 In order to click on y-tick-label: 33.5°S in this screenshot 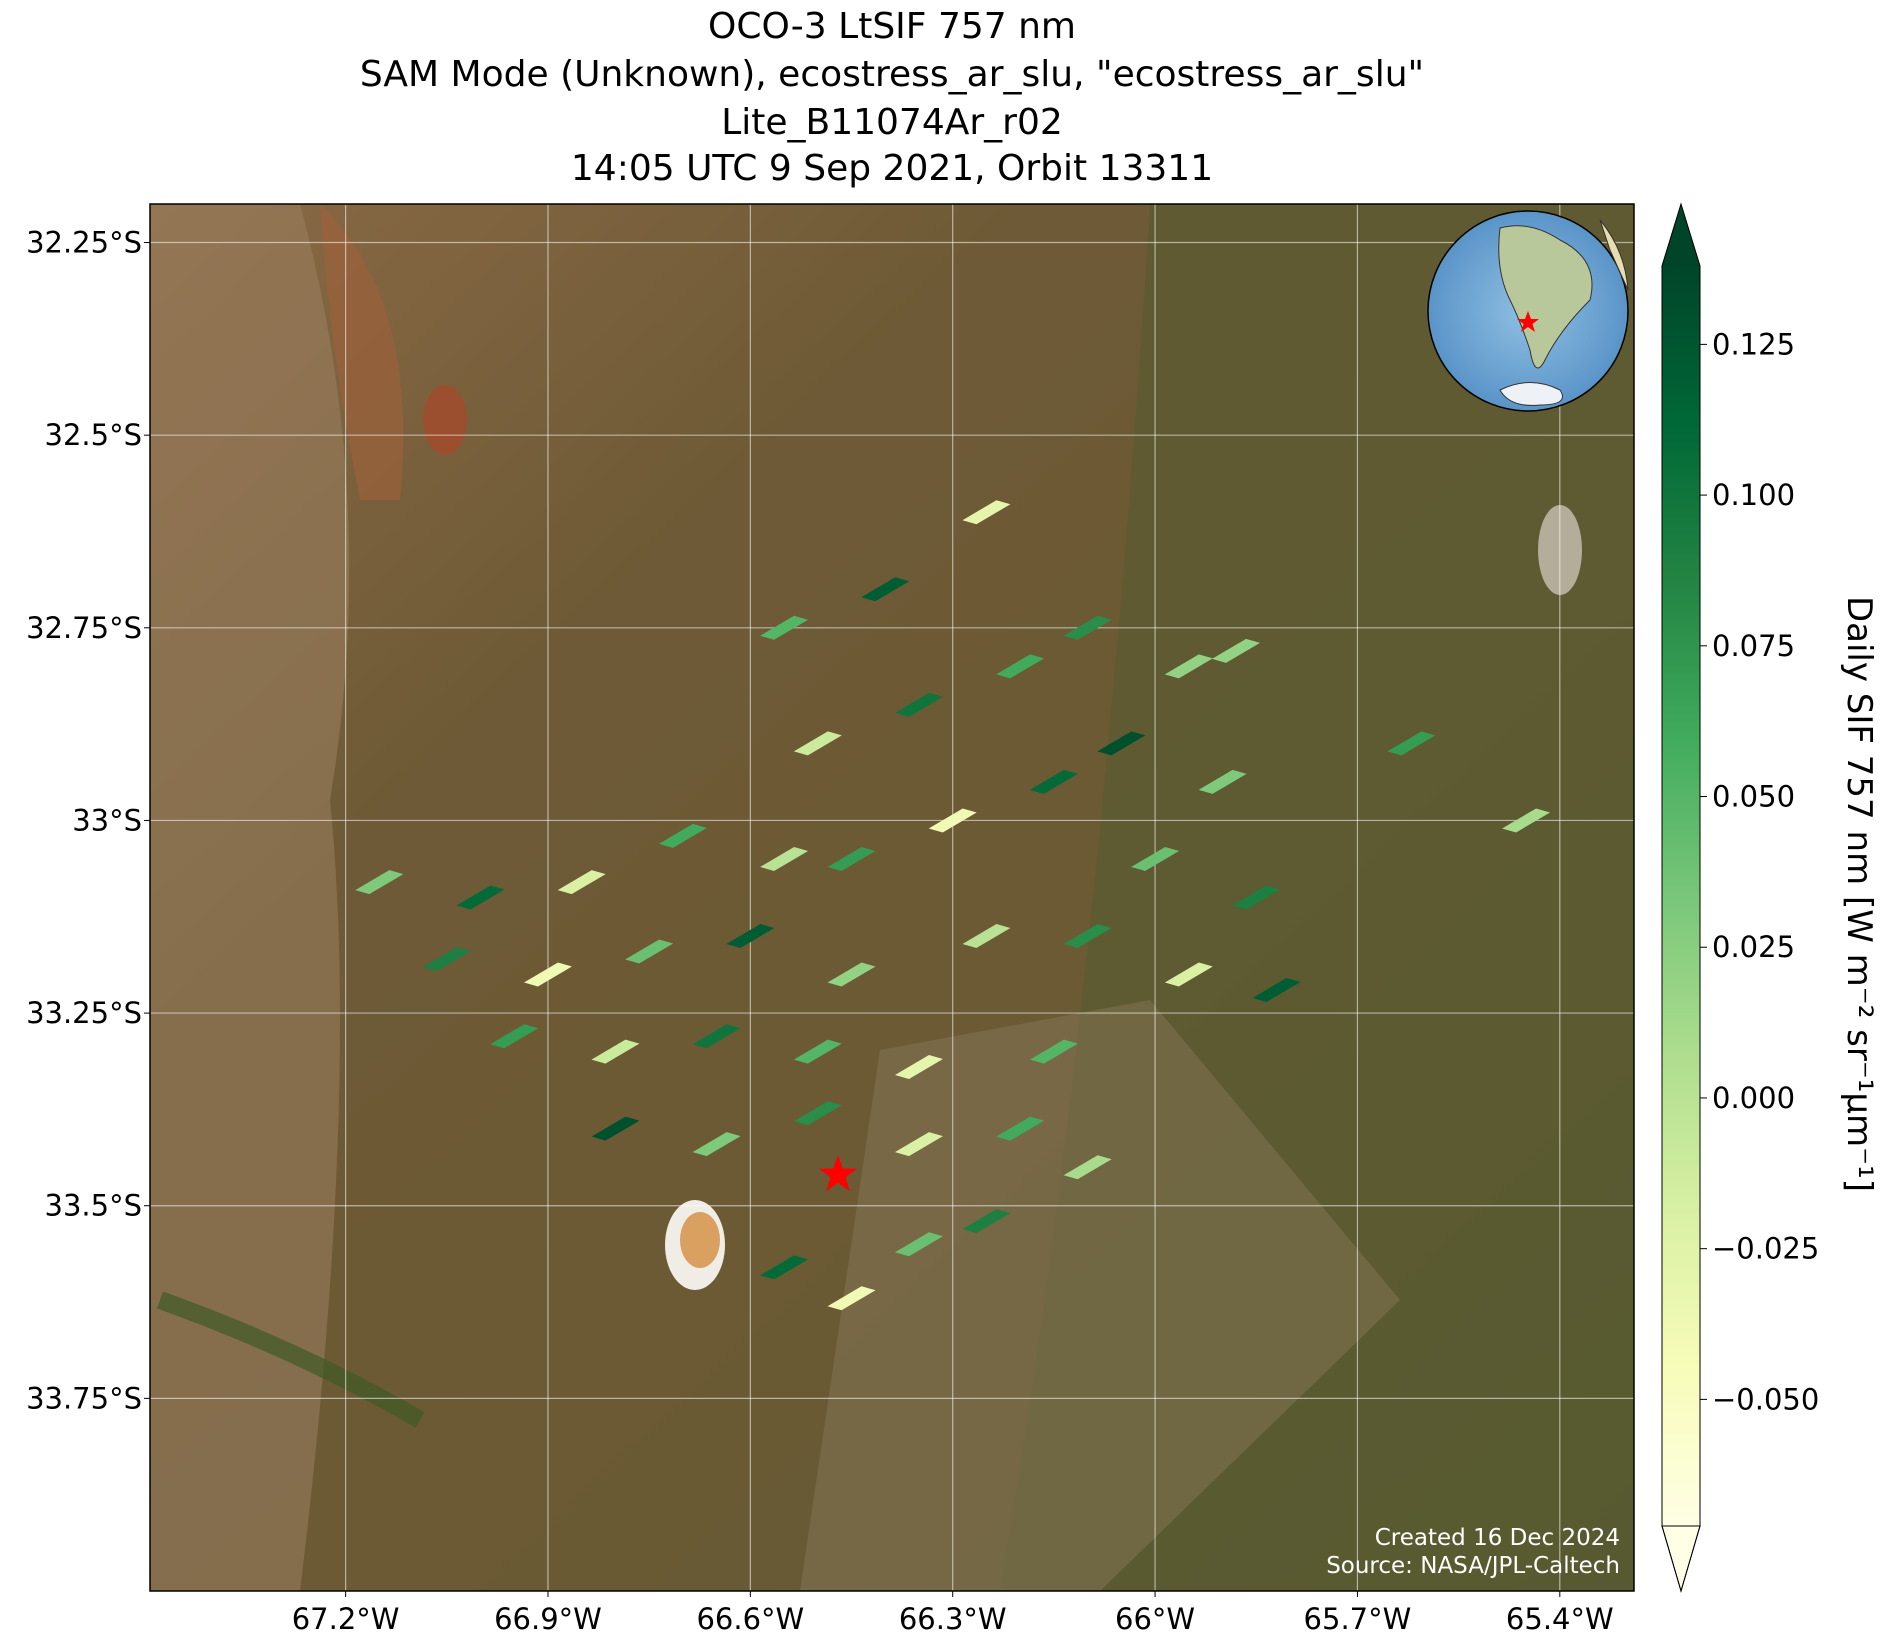, I will do `click(93, 1206)`.